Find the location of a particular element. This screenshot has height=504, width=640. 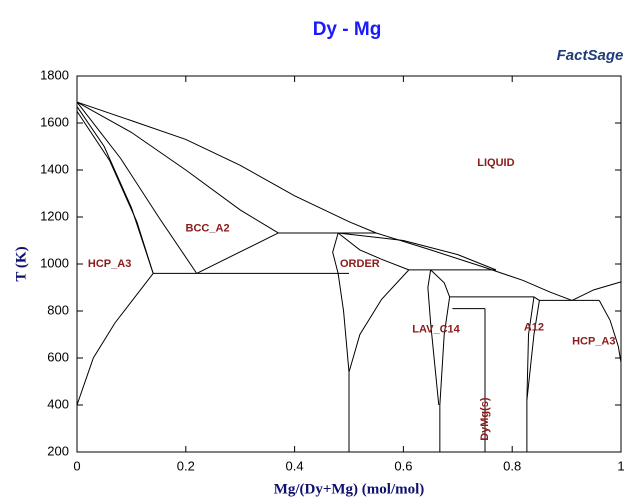

y-tick-label: 1400 is located at coordinates (54, 168).